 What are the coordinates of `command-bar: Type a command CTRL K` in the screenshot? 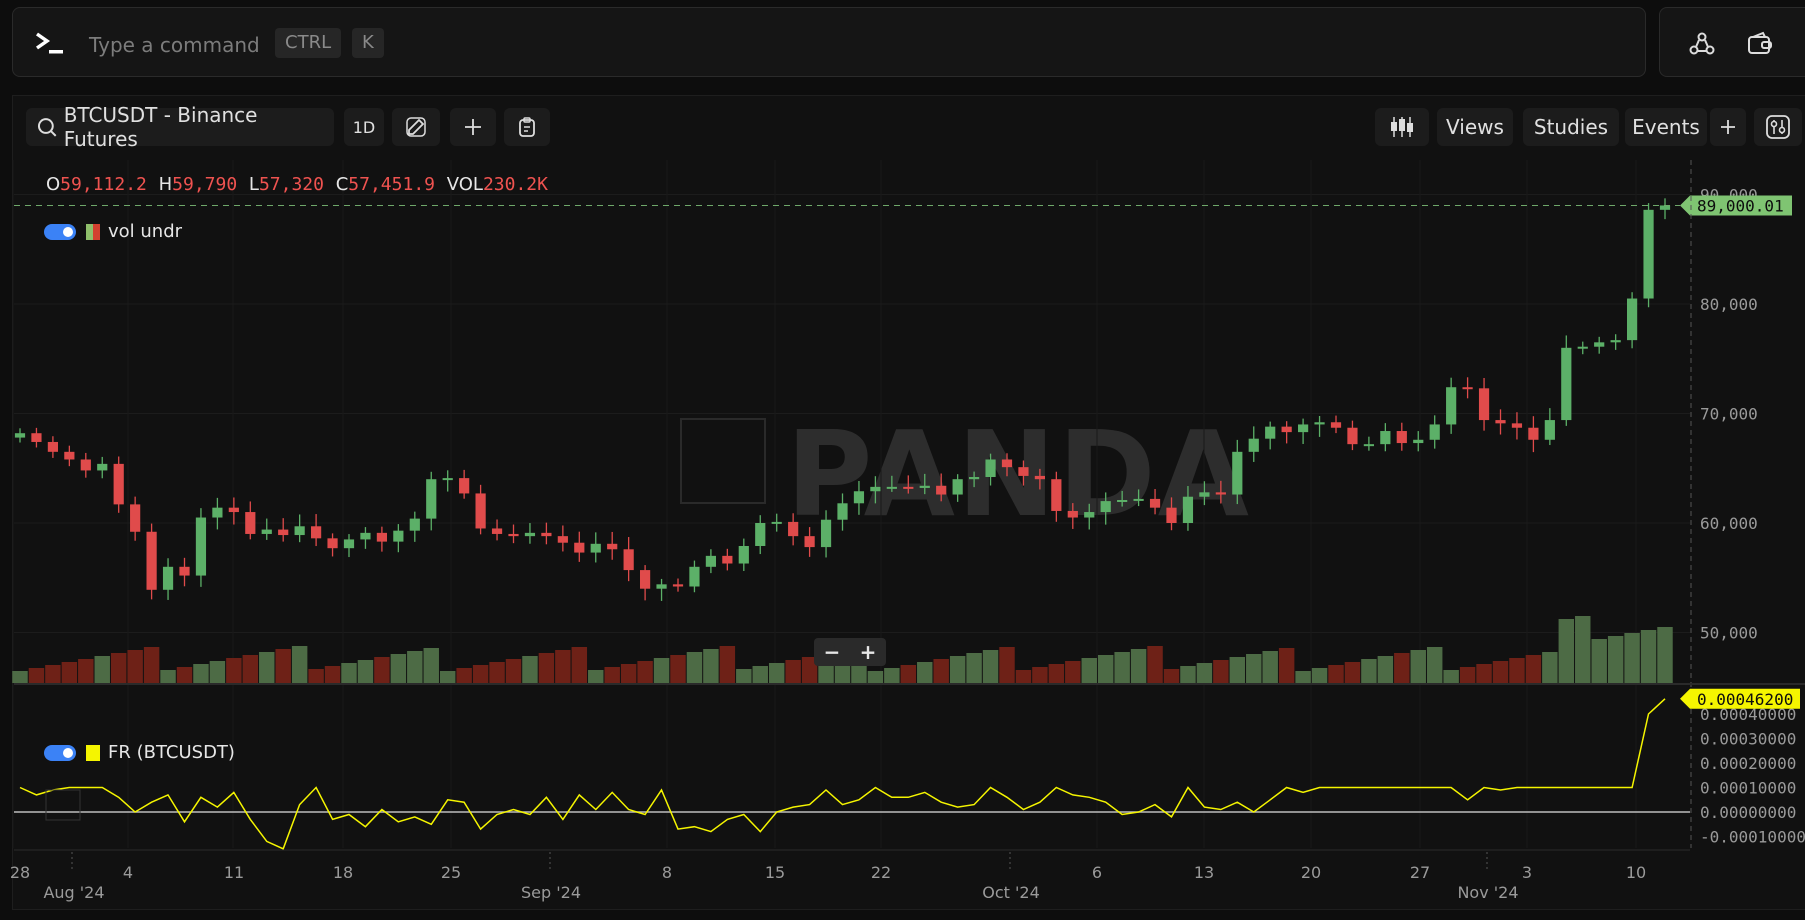 It's located at (829, 42).